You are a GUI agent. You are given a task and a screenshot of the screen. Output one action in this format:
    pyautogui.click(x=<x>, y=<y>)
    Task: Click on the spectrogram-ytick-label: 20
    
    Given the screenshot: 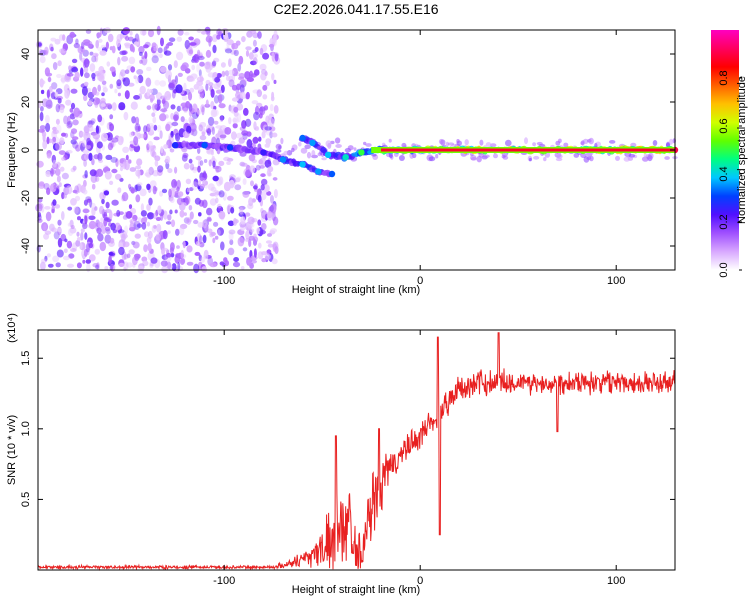 What is the action you would take?
    pyautogui.click(x=26, y=102)
    